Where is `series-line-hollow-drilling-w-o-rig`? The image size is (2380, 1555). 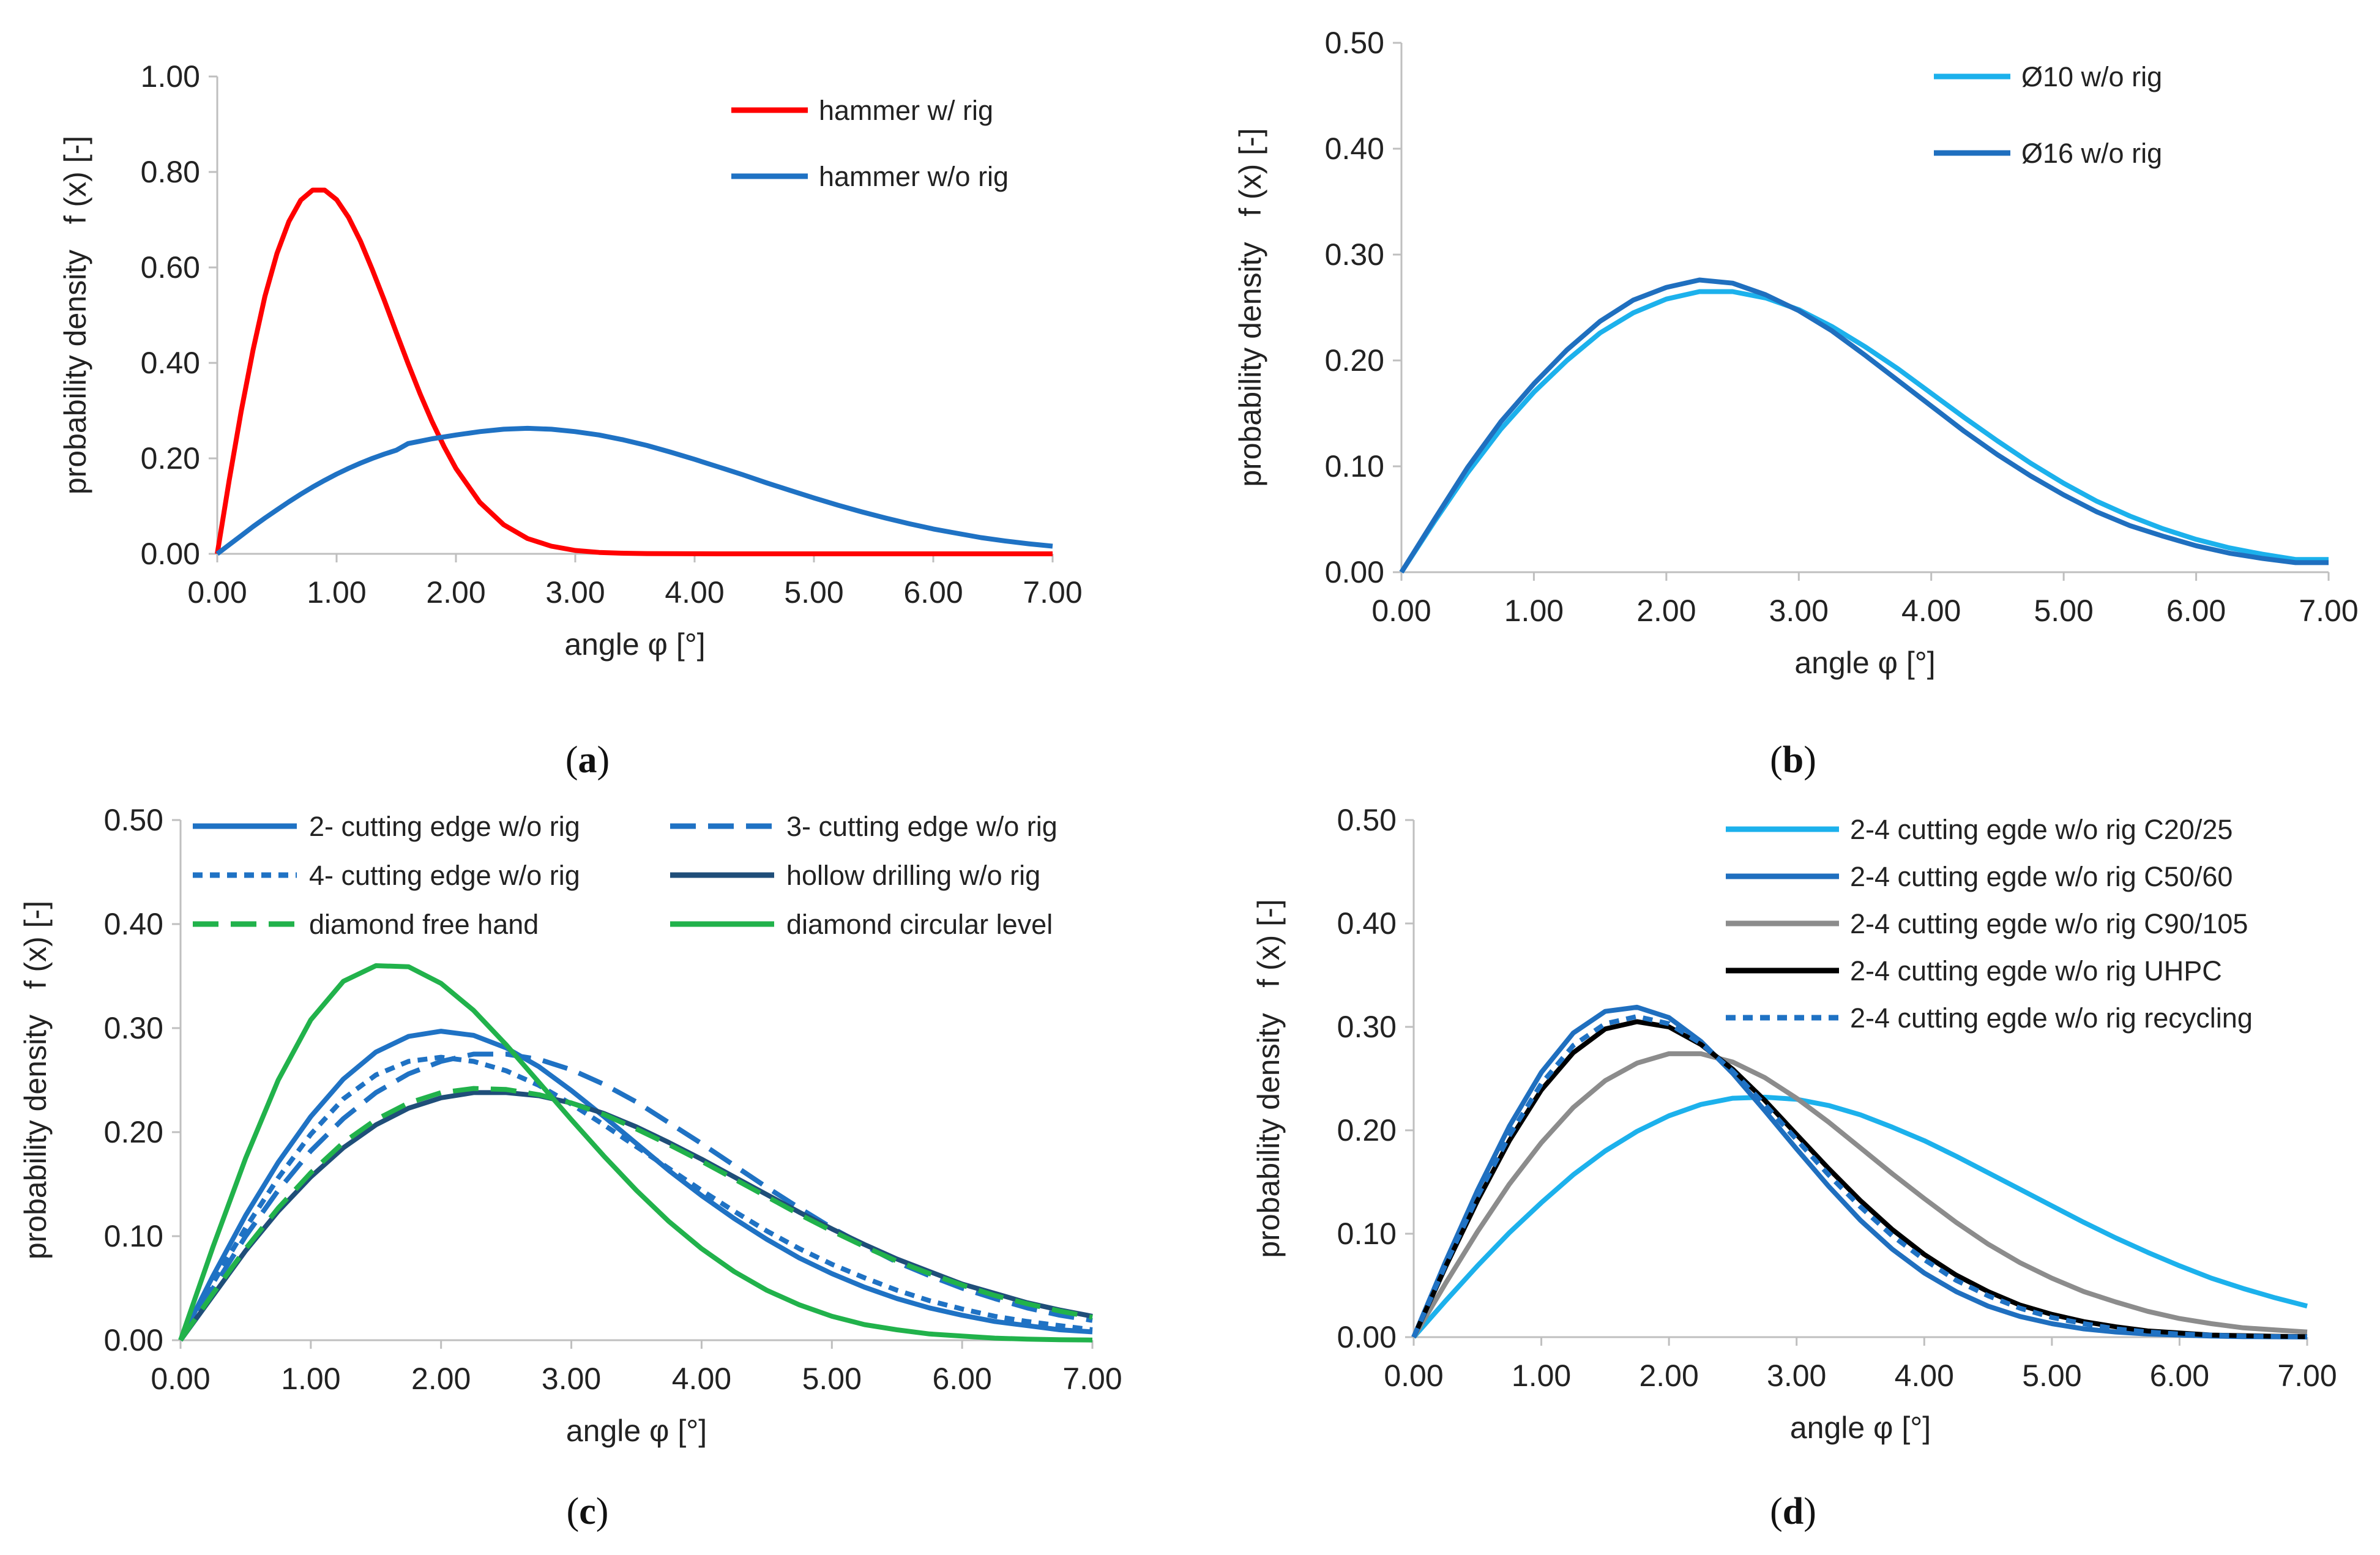
series-line-hollow-drilling-w-o-rig is located at coordinates (635, 1216).